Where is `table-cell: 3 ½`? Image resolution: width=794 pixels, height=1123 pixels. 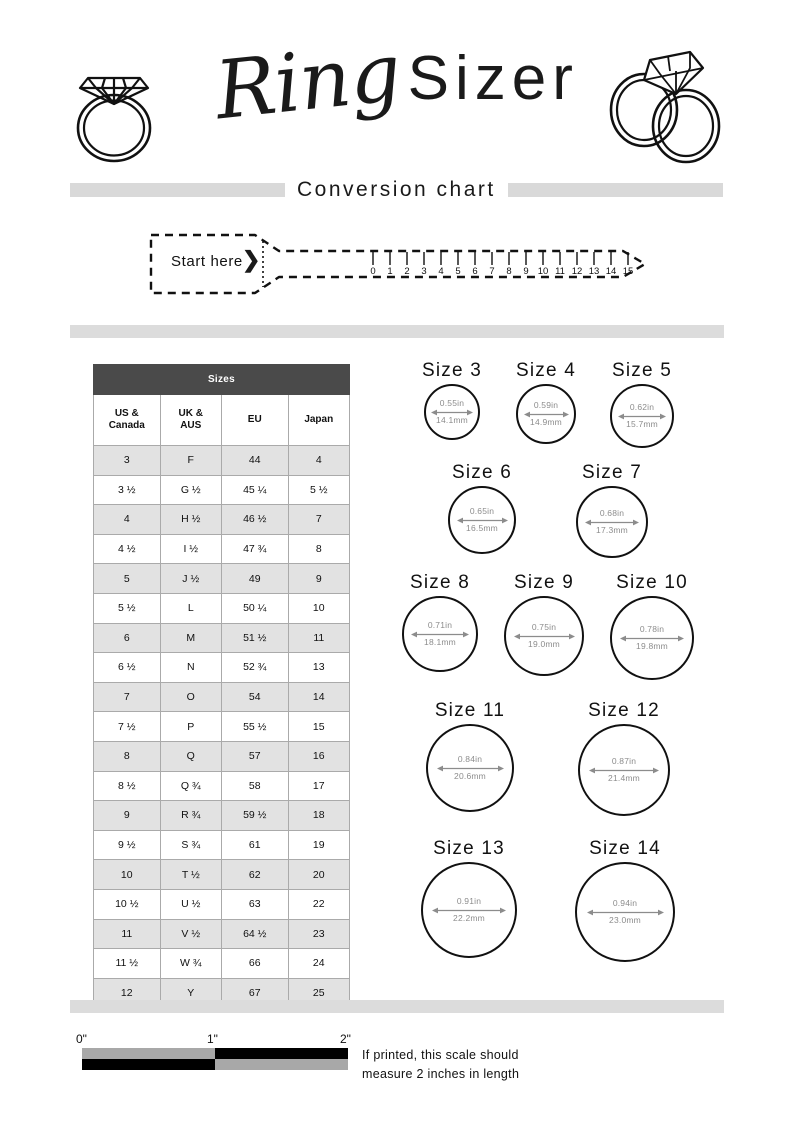
table-cell: 3 ½ is located at coordinates (127, 490).